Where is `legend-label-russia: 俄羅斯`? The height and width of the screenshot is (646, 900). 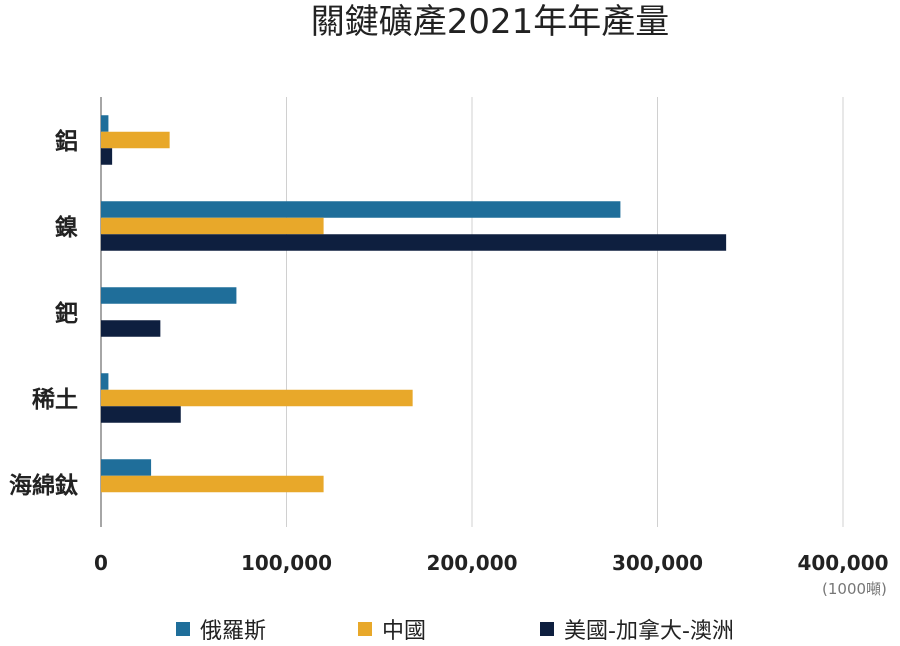 legend-label-russia: 俄羅斯 is located at coordinates (233, 631).